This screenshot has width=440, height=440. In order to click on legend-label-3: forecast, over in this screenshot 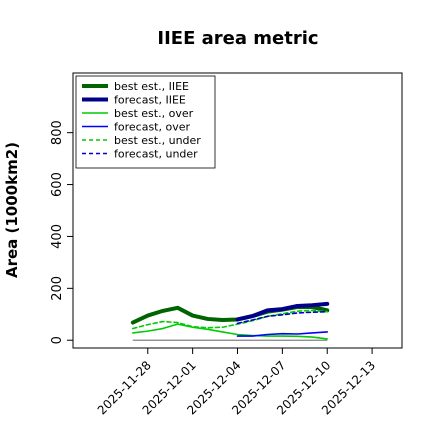, I will do `click(152, 127)`.